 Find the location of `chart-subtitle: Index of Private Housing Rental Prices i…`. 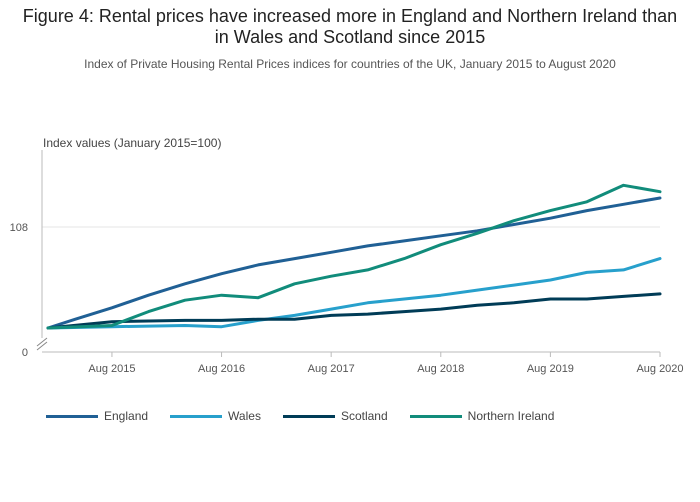

chart-subtitle: Index of Private Housing Rental Prices i… is located at coordinates (350, 64).